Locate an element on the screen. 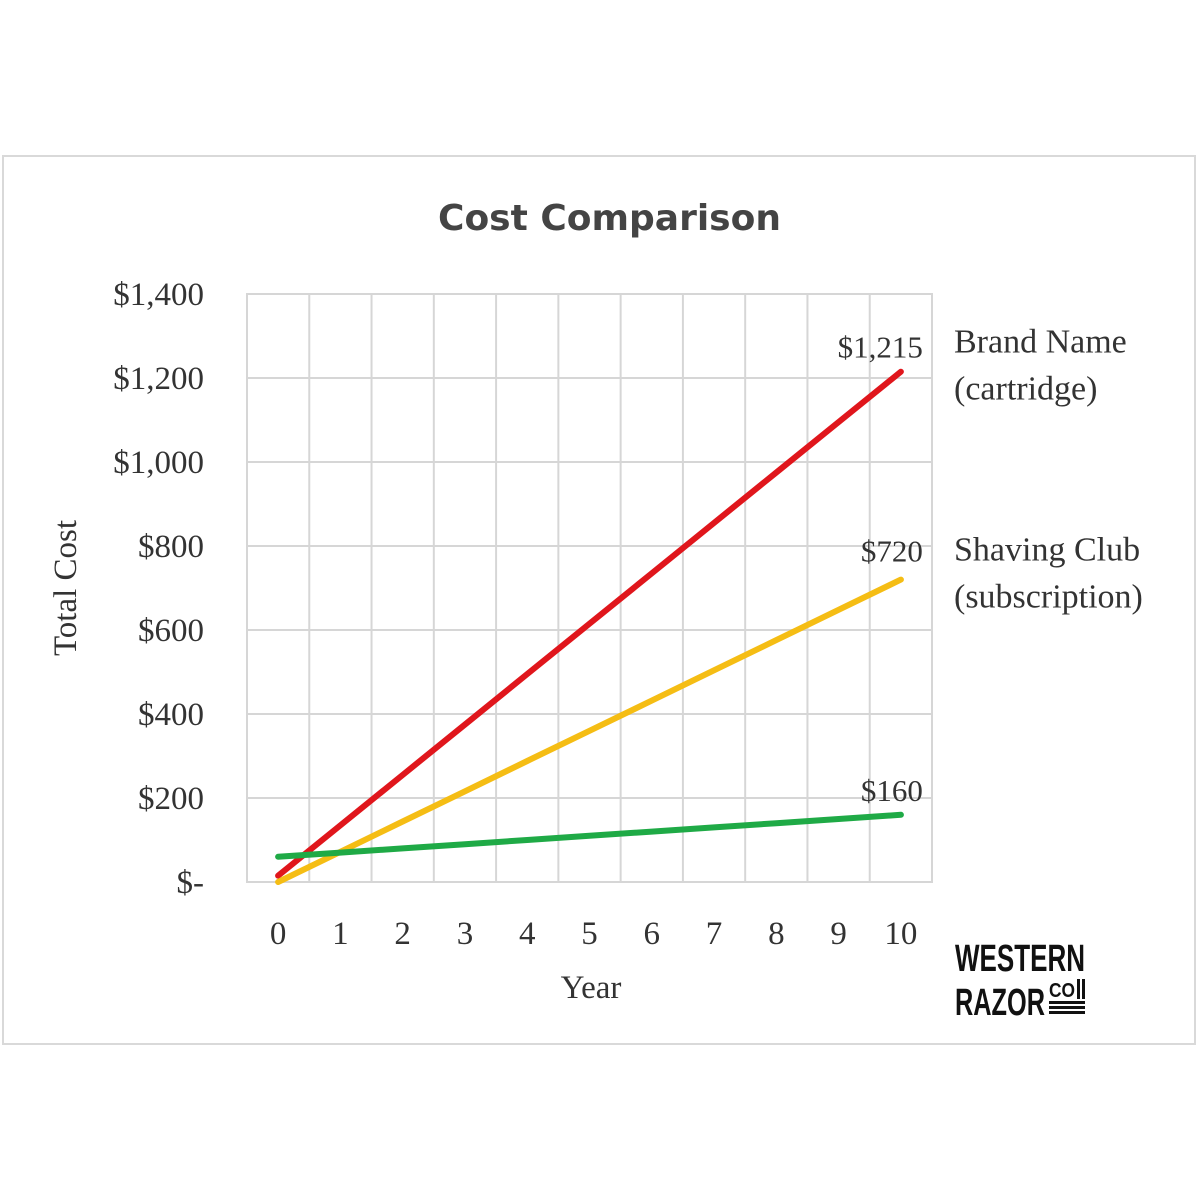 The width and height of the screenshot is (1200, 1200). logo-line-western: WESTERN is located at coordinates (1020, 959).